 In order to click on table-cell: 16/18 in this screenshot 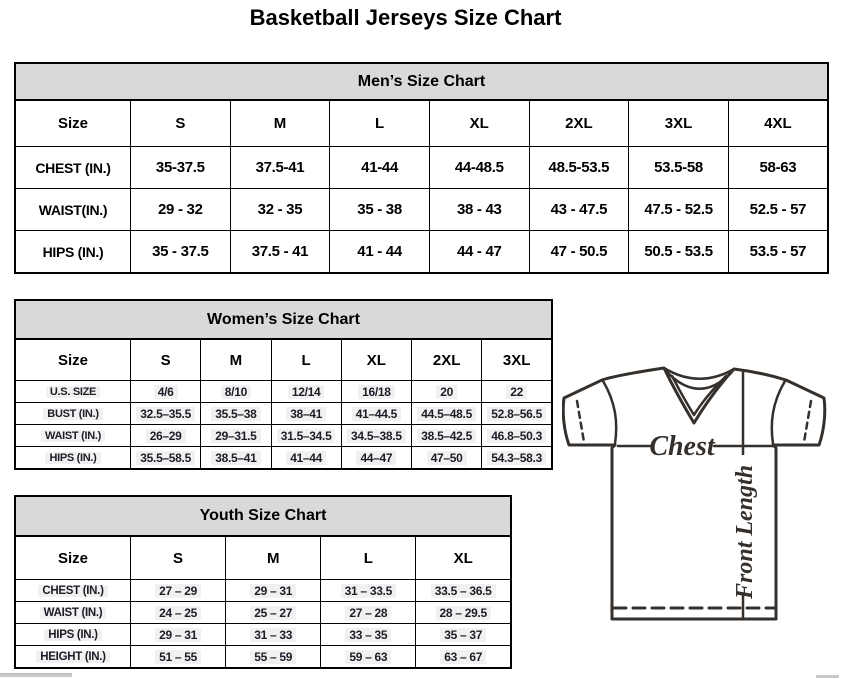, I will do `click(376, 391)`.